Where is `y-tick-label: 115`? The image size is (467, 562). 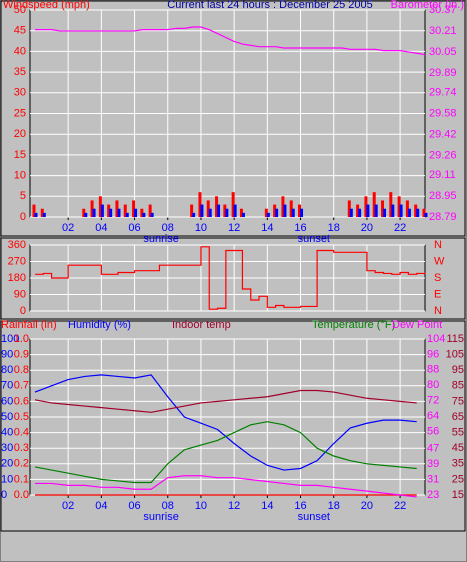 y-tick-label: 115 is located at coordinates (455, 339).